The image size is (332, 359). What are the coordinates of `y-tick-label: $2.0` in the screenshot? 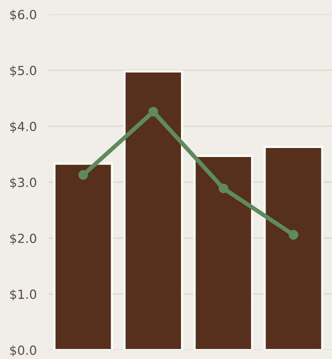 It's located at (23, 239).